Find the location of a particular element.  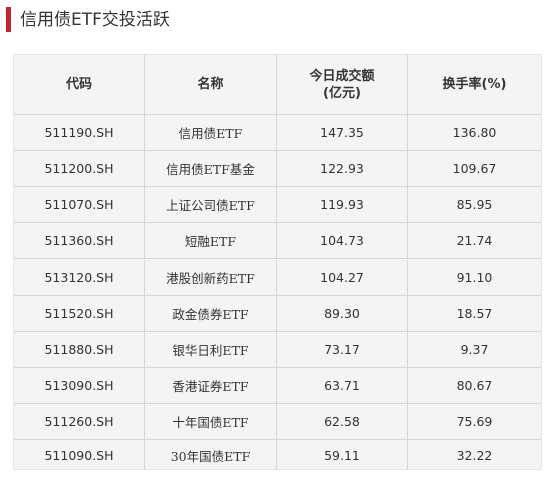

cell-name: 十年国债ETF is located at coordinates (211, 421).